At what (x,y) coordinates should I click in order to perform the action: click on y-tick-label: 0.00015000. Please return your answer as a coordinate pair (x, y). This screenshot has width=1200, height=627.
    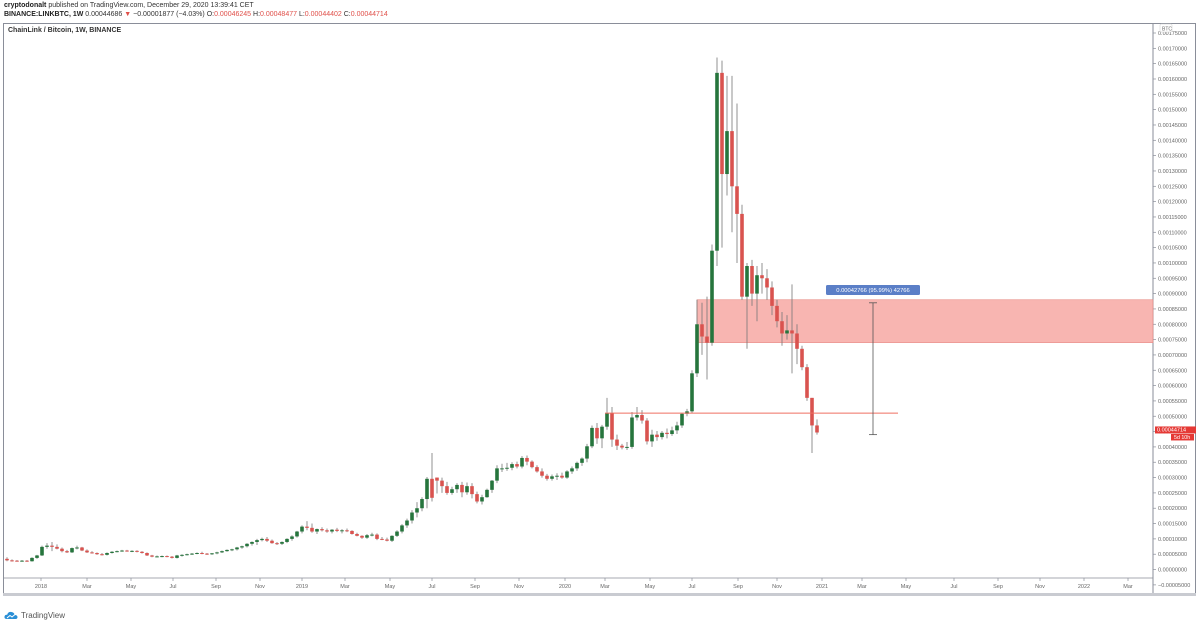
    Looking at the image, I should click on (1172, 525).